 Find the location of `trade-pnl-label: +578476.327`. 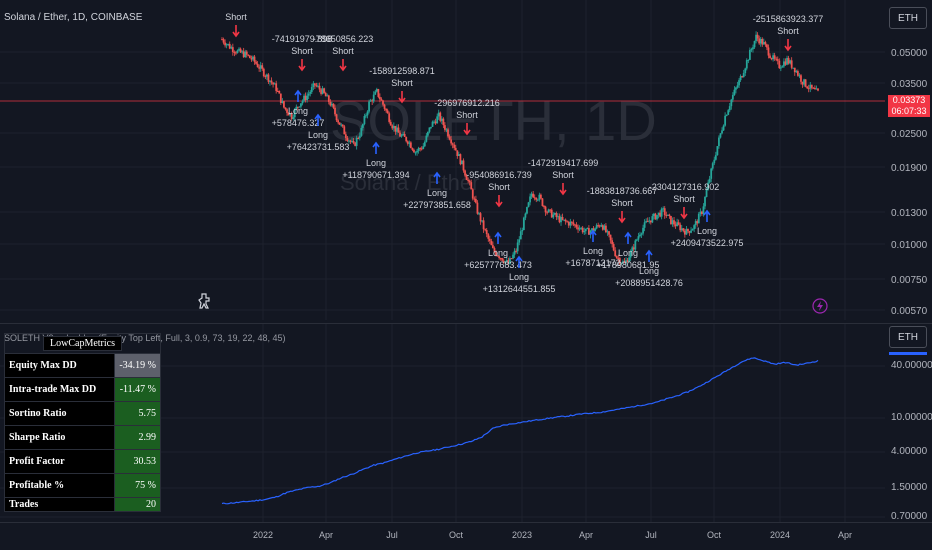

trade-pnl-label: +578476.327 is located at coordinates (298, 123).